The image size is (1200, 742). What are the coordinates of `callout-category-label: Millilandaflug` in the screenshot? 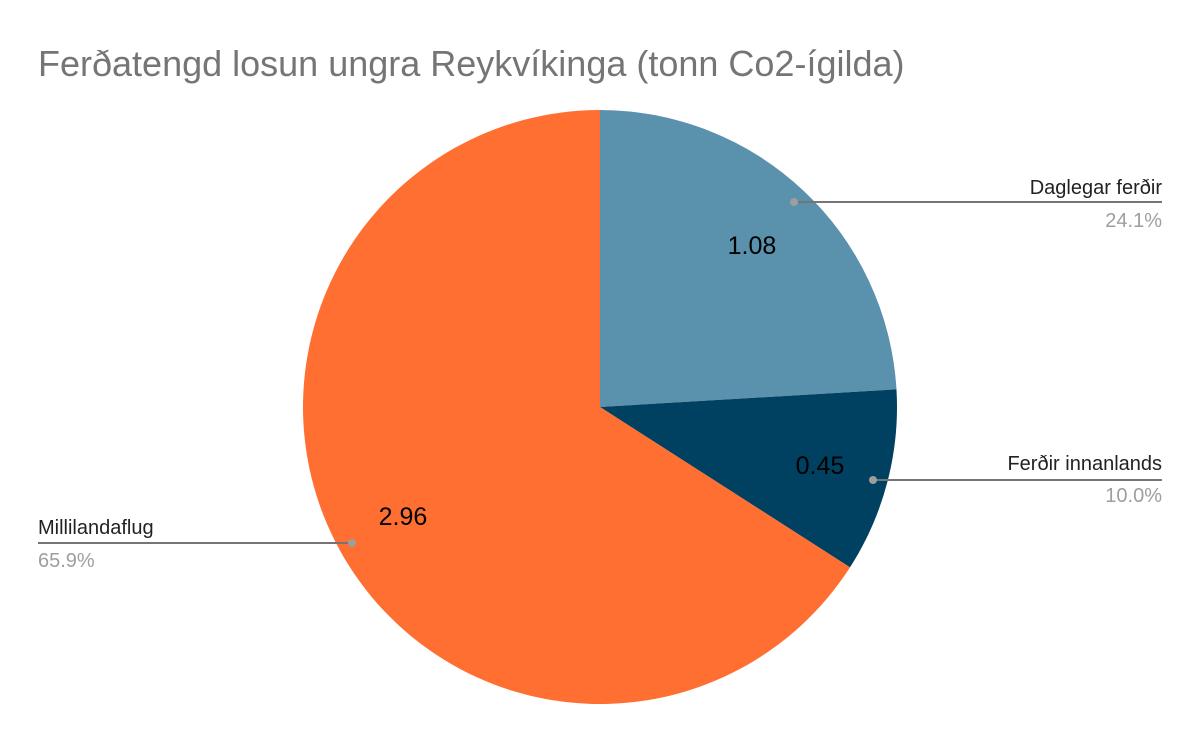 It's located at (96, 528).